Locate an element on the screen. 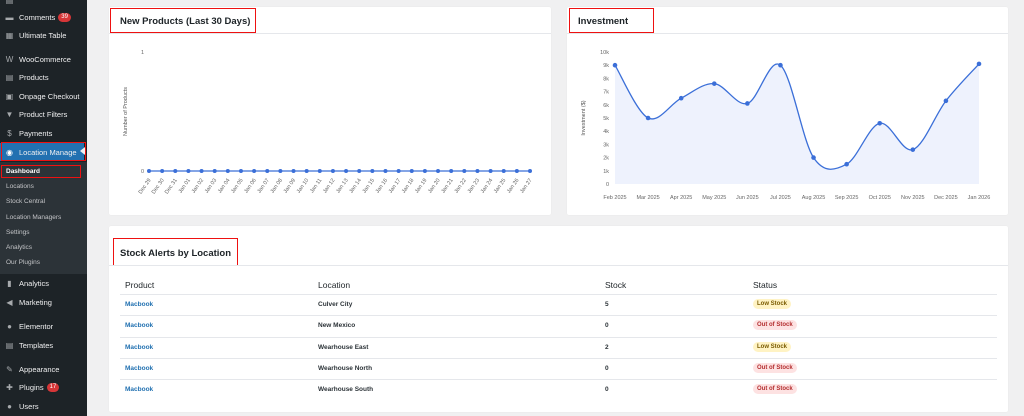  sidebar-item-users: ● Users is located at coordinates (43, 406).